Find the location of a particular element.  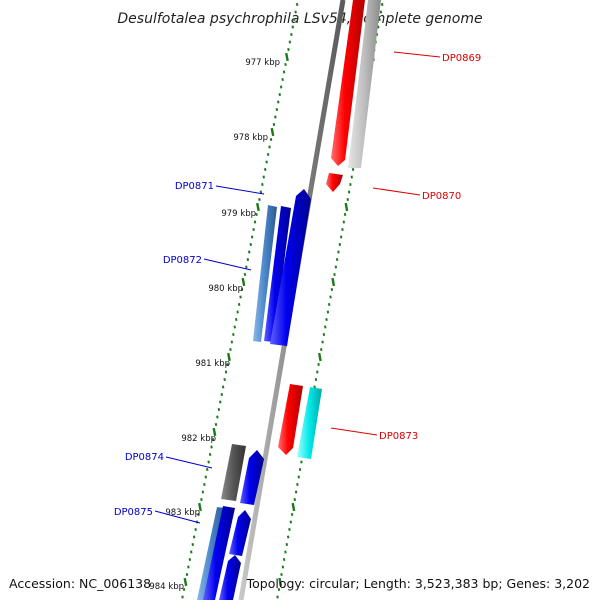

leader-dp0874 is located at coordinates (189, 462).